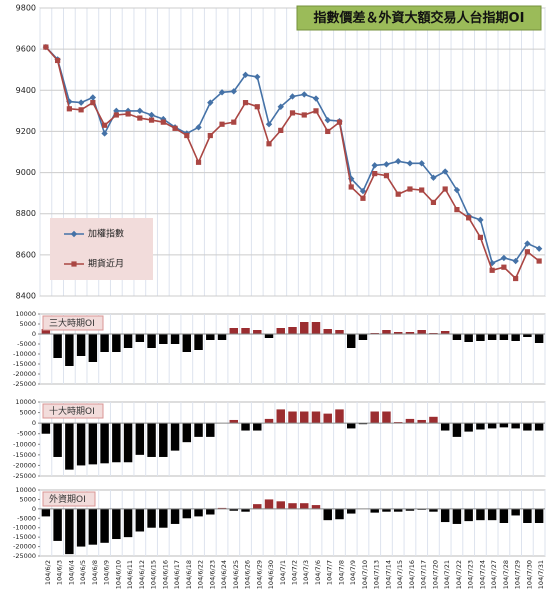  Describe the element at coordinates (26, 254) in the screenshot. I see `y-tick-label: 8600` at that location.